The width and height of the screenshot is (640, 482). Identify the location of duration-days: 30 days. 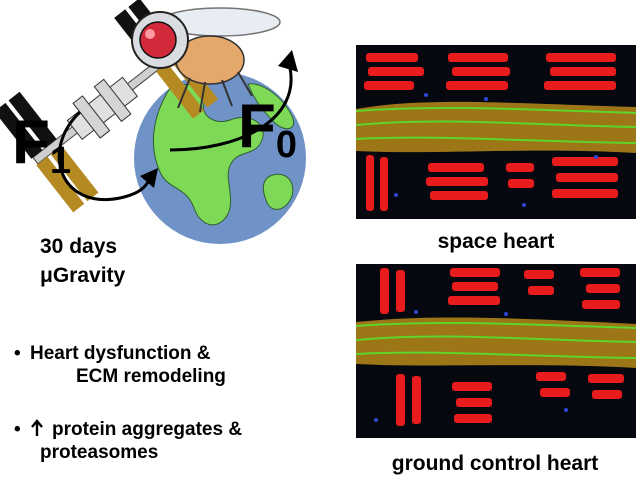
(79, 246).